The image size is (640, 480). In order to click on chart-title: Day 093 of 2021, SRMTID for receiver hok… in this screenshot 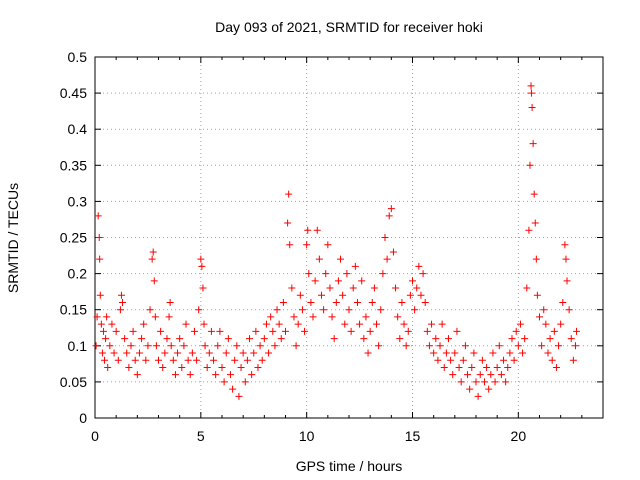, I will do `click(349, 27)`.